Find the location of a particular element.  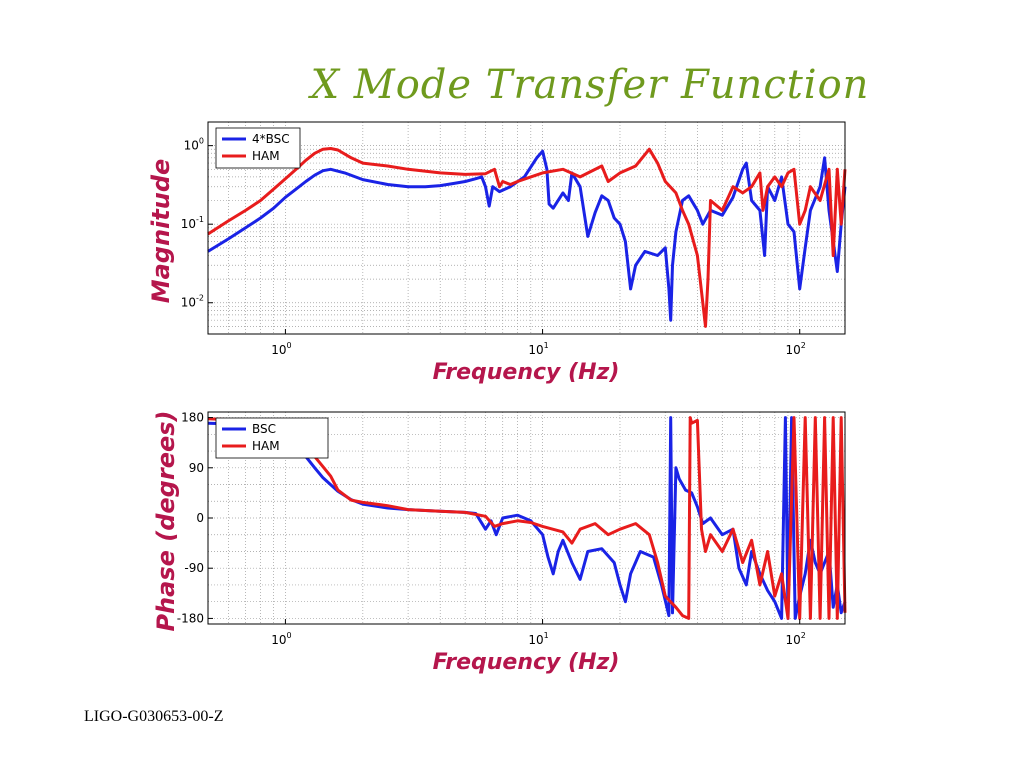

legend: 4*BSC HAM is located at coordinates (258, 148).